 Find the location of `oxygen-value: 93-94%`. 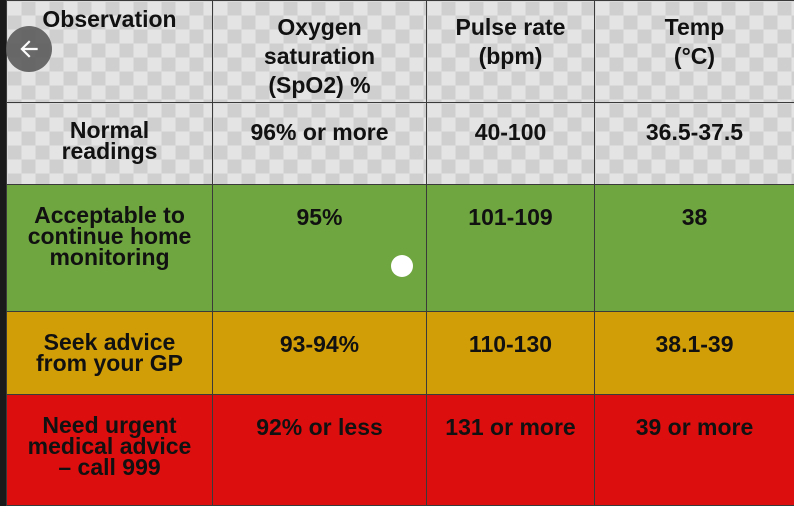

oxygen-value: 93-94% is located at coordinates (320, 353).